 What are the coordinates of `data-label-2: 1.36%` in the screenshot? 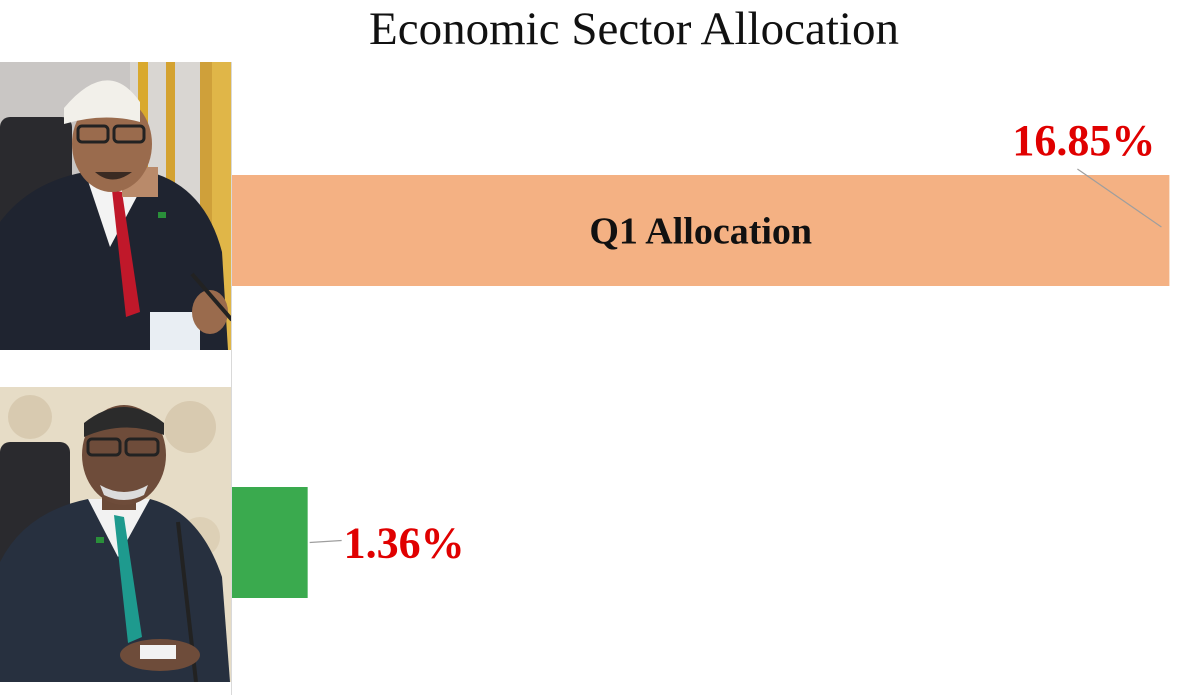 It's located at (404, 543).